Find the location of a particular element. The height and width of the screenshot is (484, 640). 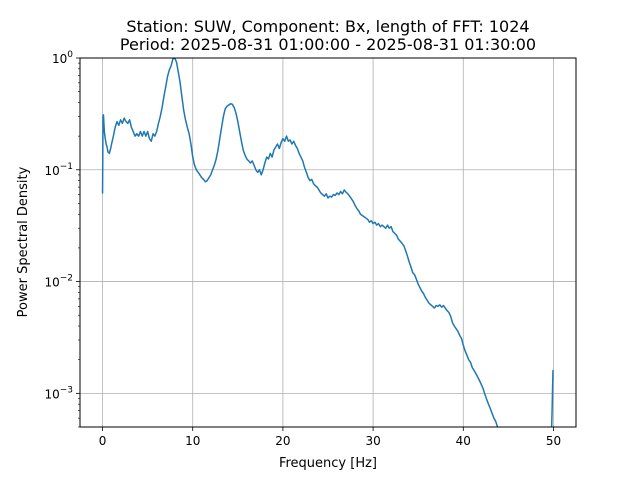

y-tick-label-exponent: −3 is located at coordinates (66, 390).